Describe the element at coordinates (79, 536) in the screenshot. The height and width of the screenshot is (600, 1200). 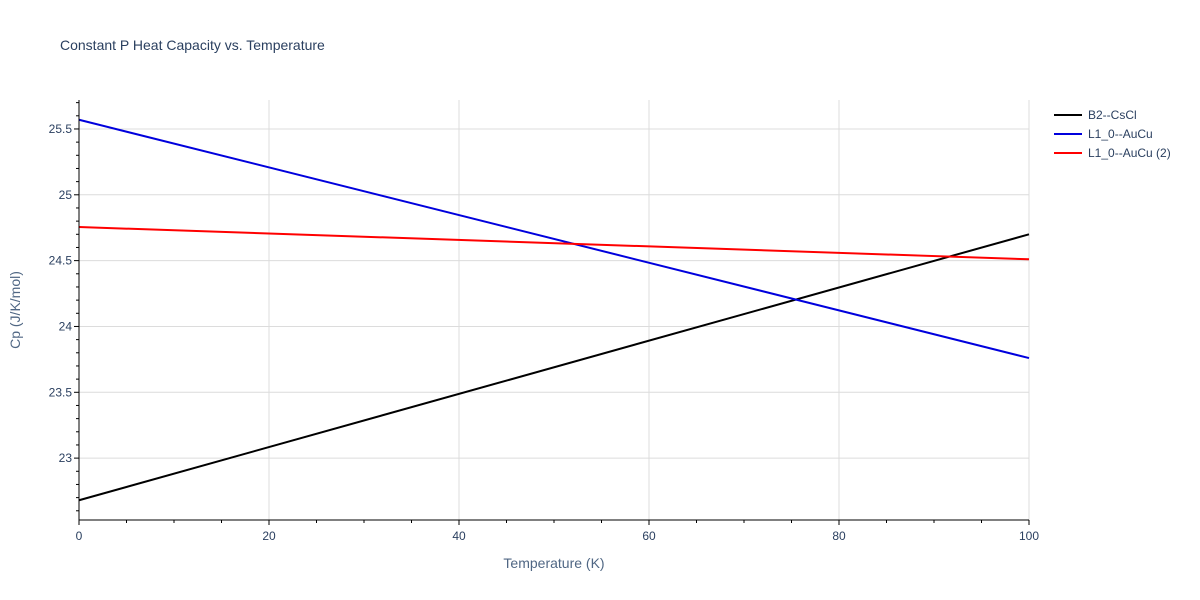
I see `x-tick-label: 0` at that location.